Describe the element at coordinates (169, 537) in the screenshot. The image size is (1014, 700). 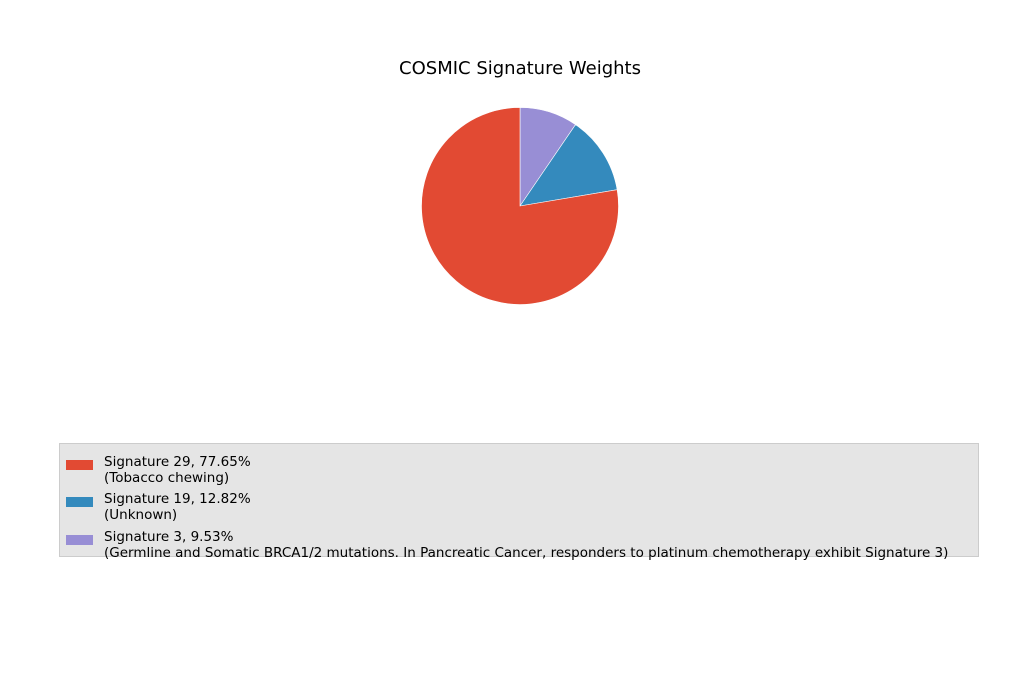
I see `legend-label: Signature 3, 9.53%` at that location.